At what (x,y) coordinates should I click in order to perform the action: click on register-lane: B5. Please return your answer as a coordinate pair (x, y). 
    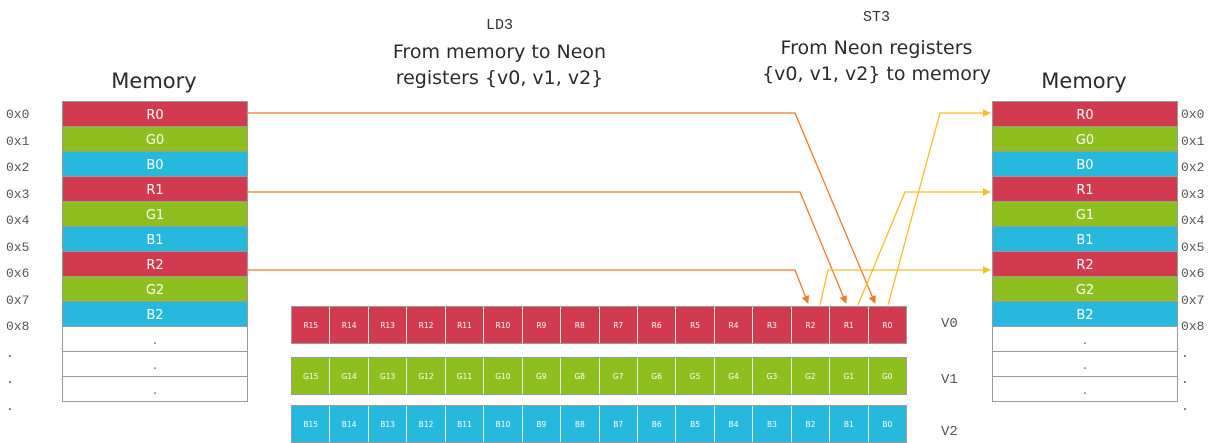
    Looking at the image, I should click on (695, 424).